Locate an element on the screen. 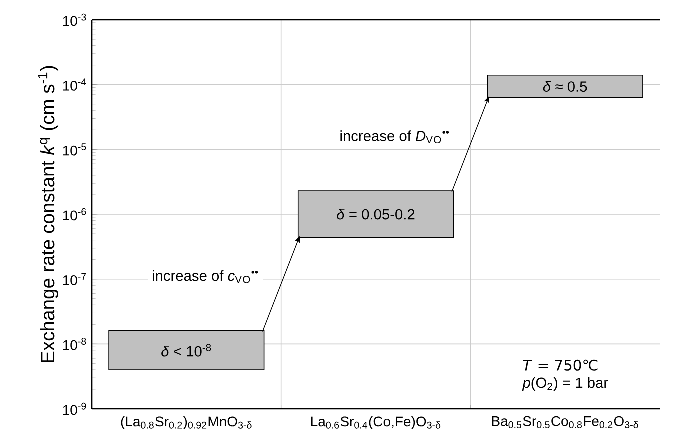 The width and height of the screenshot is (674, 446). y-tick-label: 10$^{-7}$ is located at coordinates (74, 279).